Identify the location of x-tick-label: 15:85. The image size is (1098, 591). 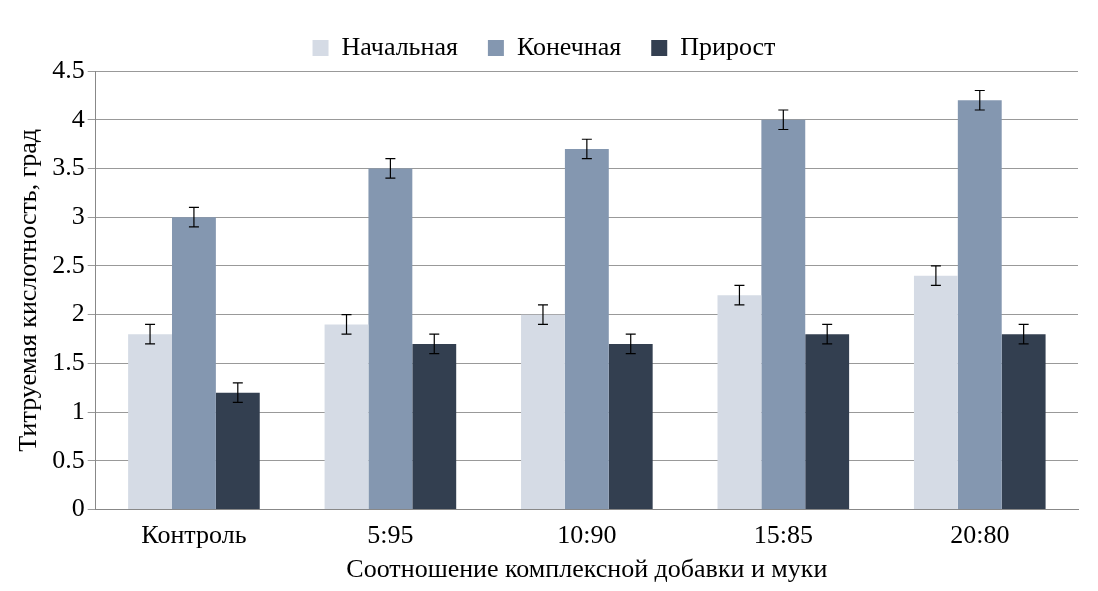
(783, 535).